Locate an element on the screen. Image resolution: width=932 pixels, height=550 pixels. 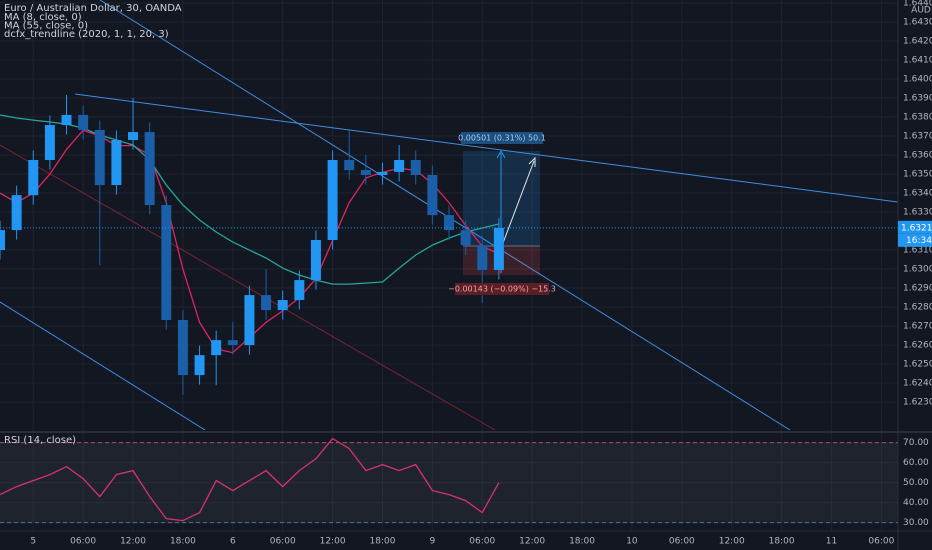
y-tick-label: 1.63100 is located at coordinates (917, 251).